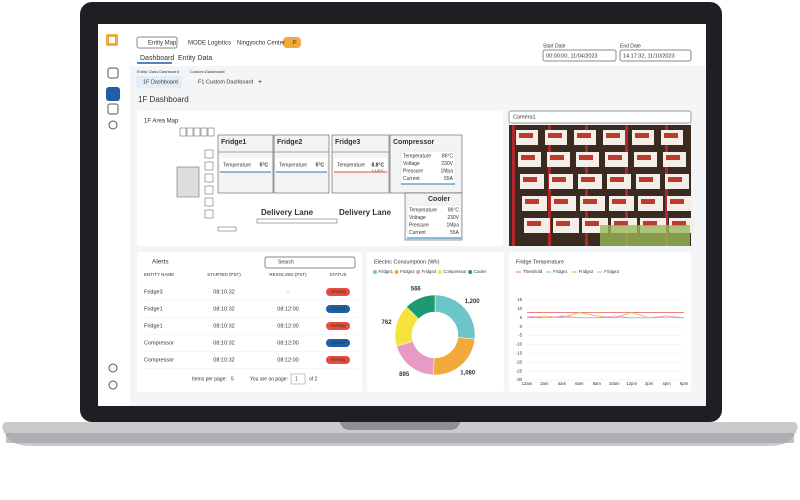 This screenshot has width=800, height=500. What do you see at coordinates (631, 383) in the screenshot?
I see `x-tick-label: 12pm` at bounding box center [631, 383].